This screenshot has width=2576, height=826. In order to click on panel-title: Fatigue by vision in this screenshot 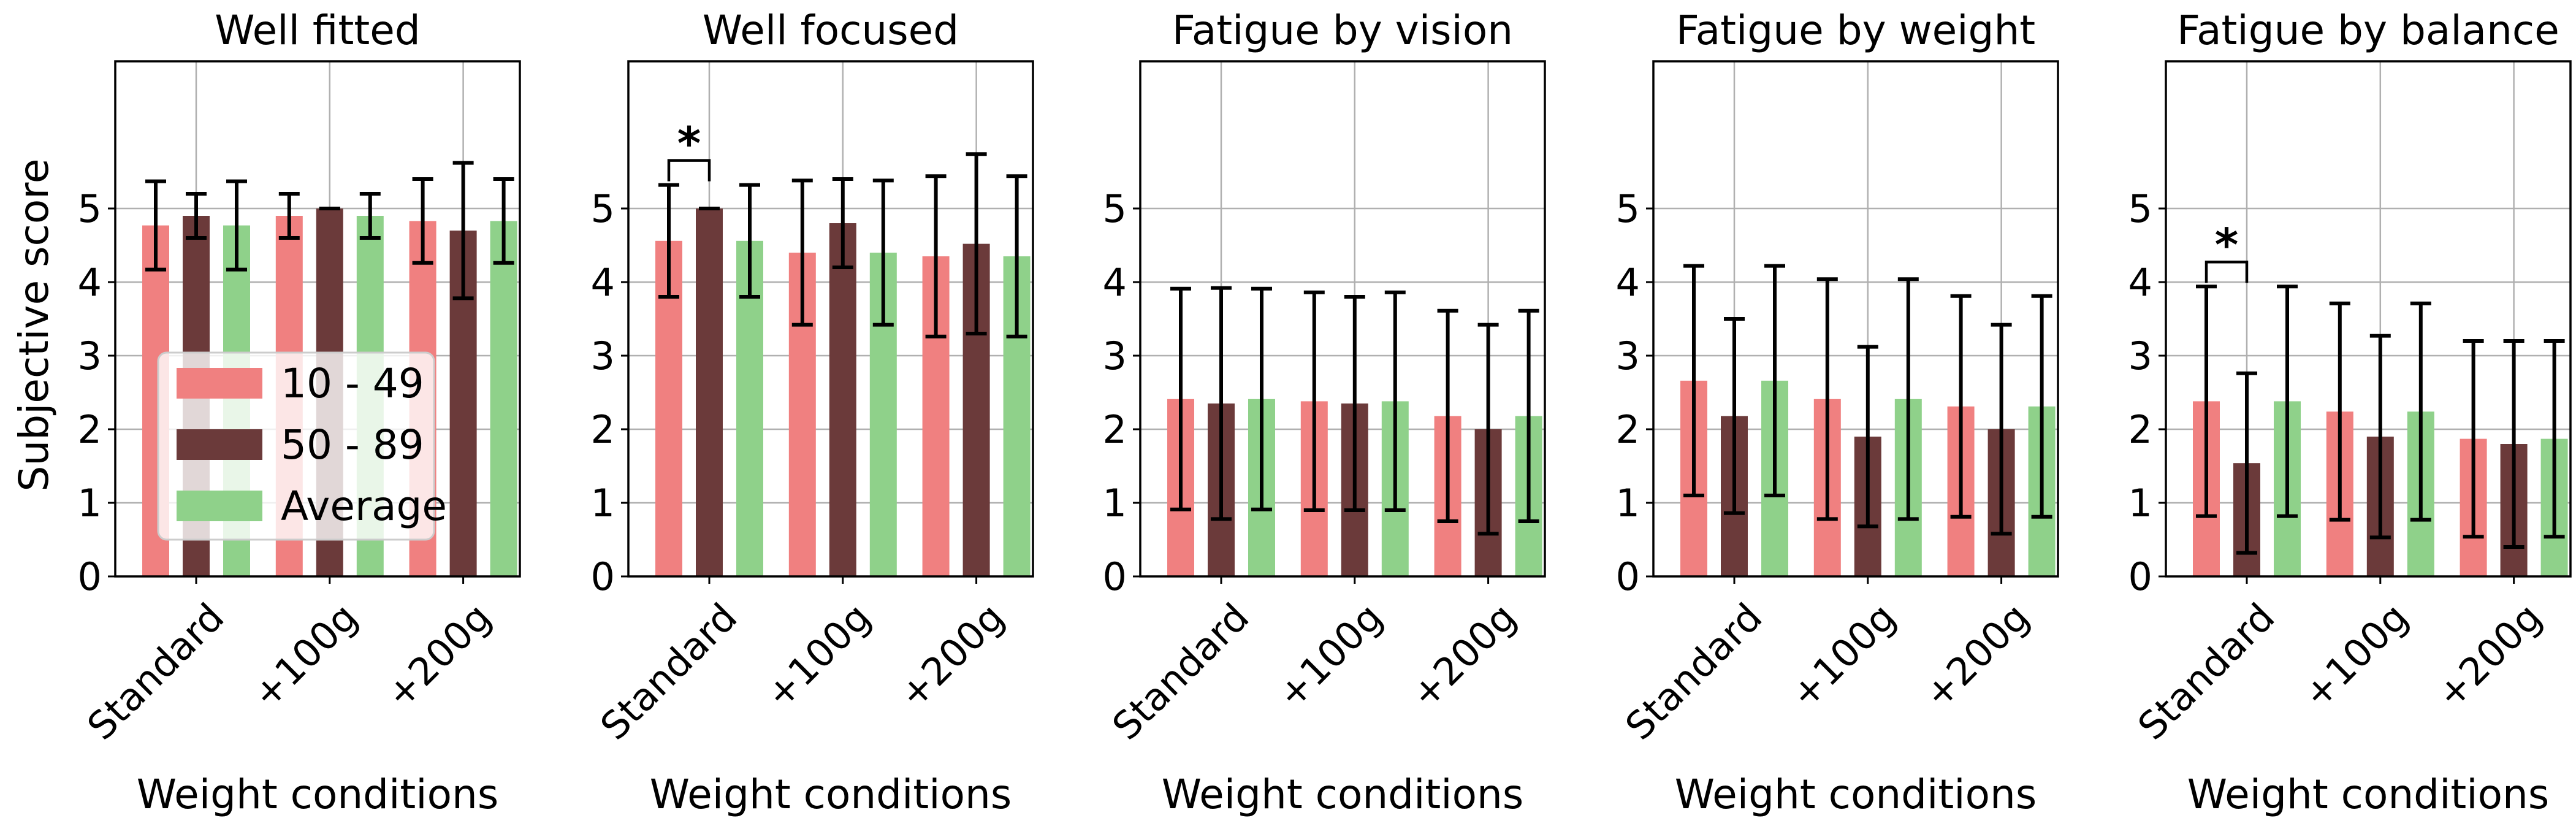, I will do `click(1342, 31)`.